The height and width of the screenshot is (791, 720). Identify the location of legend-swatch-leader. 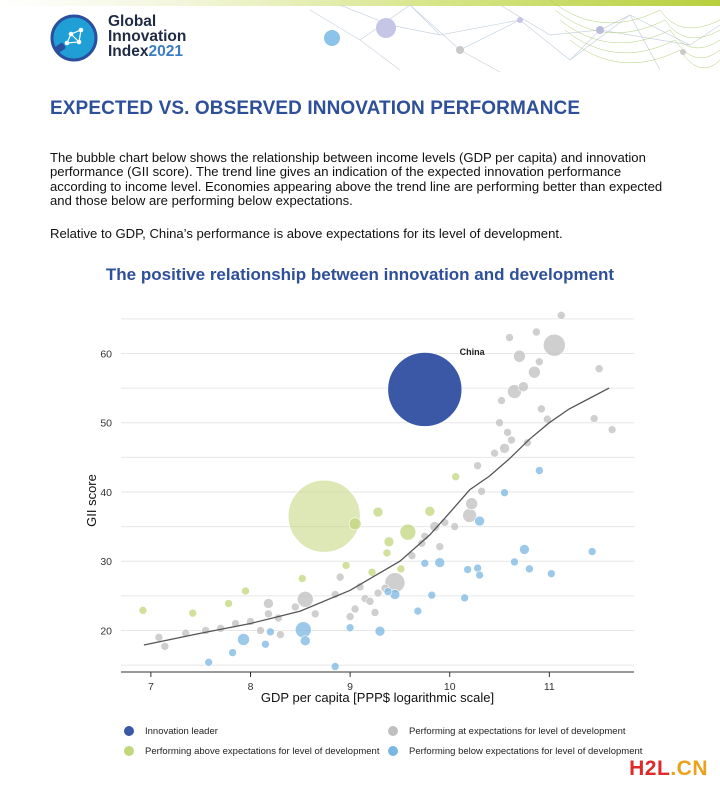
(129, 731).